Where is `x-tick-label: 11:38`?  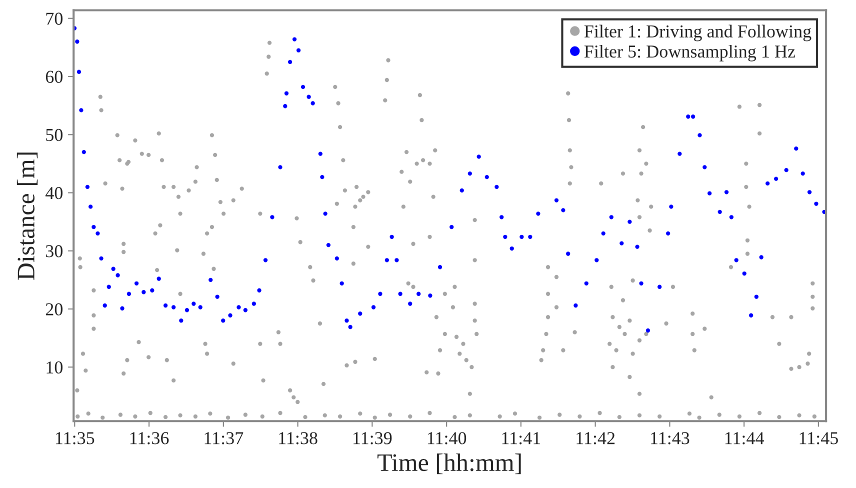 x-tick-label: 11:38 is located at coordinates (298, 438).